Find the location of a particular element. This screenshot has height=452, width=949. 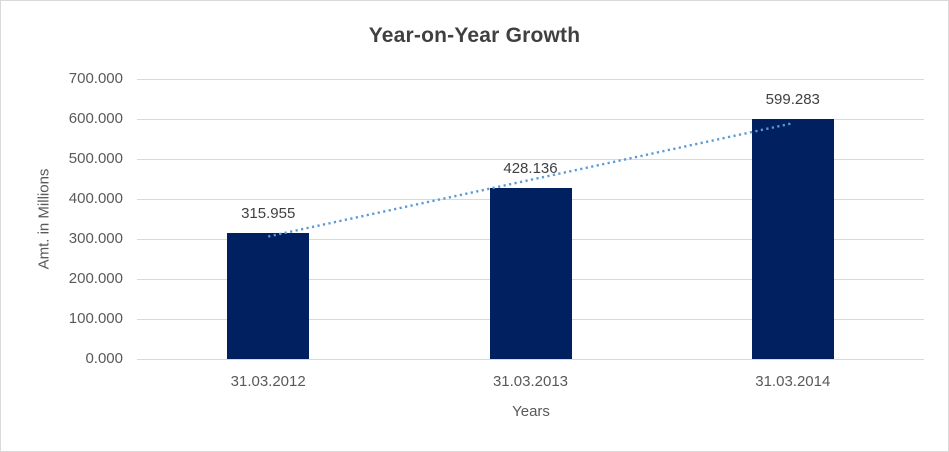

y-axis-tick-label: 600.000 is located at coordinates (95, 118).